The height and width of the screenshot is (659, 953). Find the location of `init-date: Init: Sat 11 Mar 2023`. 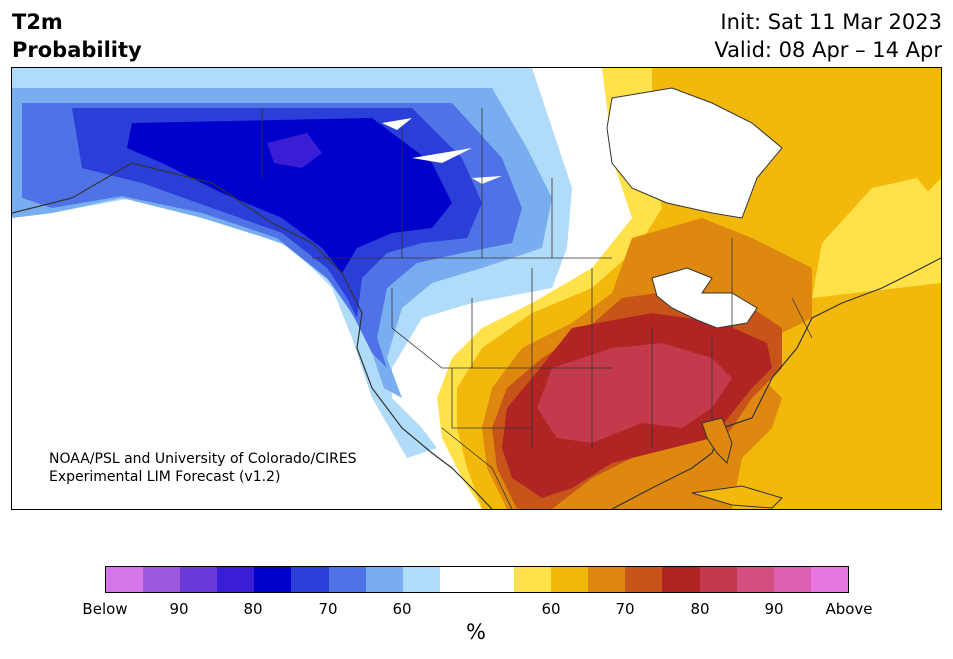

init-date: Init: Sat 11 Mar 2023 is located at coordinates (831, 22).